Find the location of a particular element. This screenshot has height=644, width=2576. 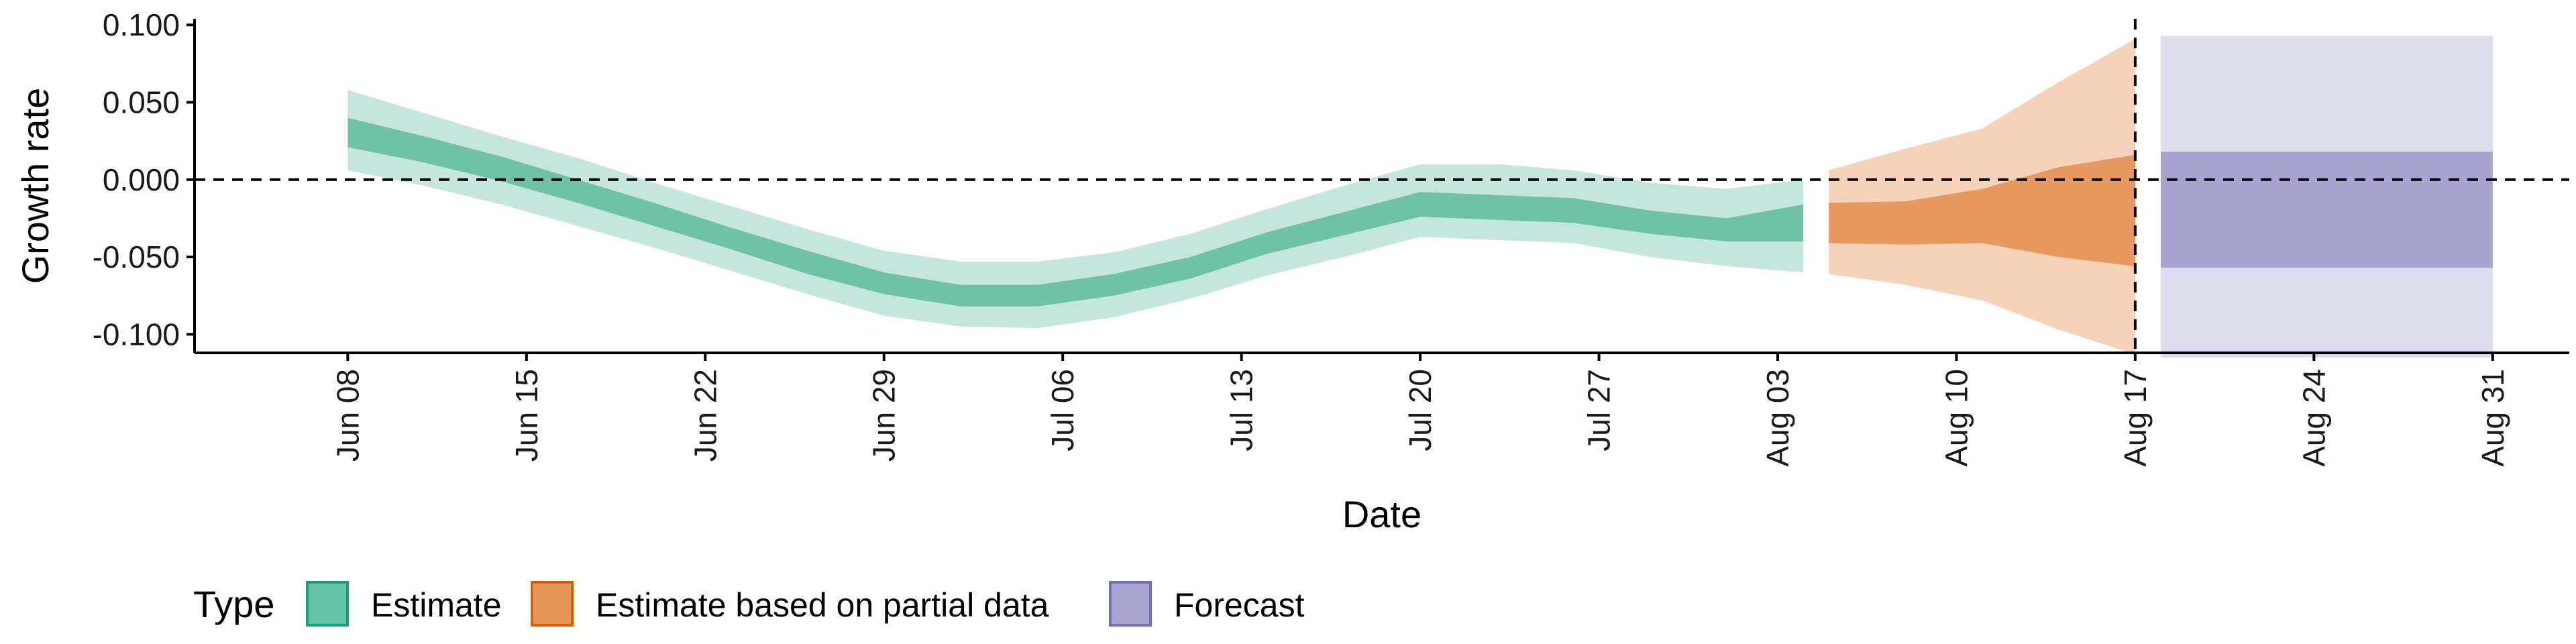

x-tick-label: Aug 03 is located at coordinates (1777, 418).